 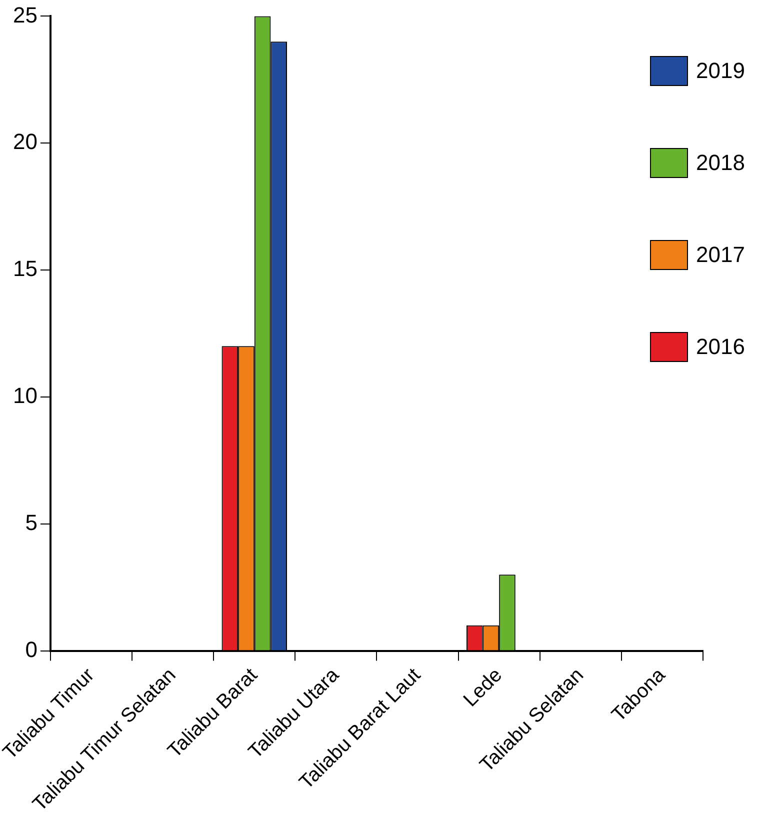 I want to click on y-tick-label: 15, so click(x=25, y=269).